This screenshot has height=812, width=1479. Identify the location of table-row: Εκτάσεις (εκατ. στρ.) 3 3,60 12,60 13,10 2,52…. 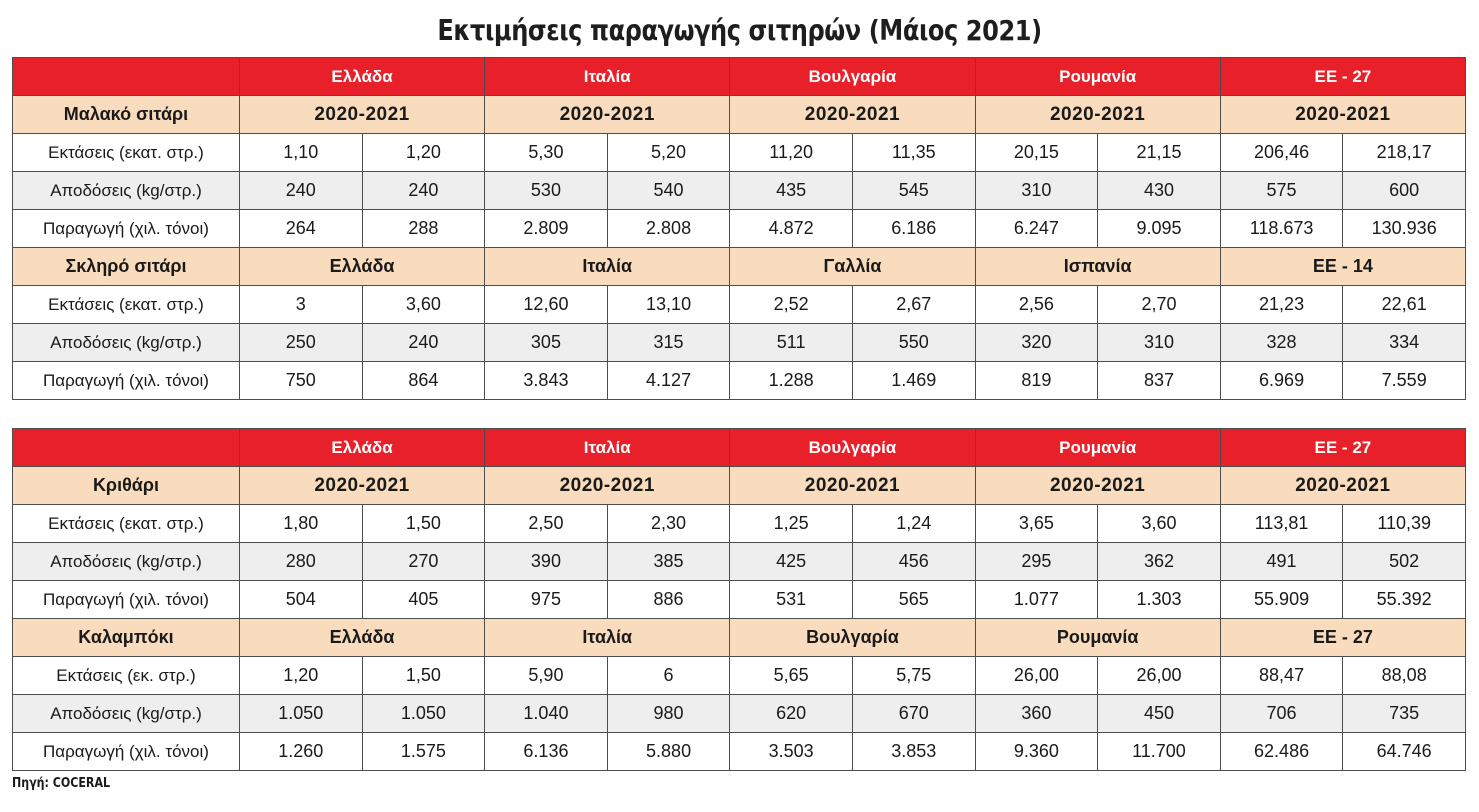
(739, 304).